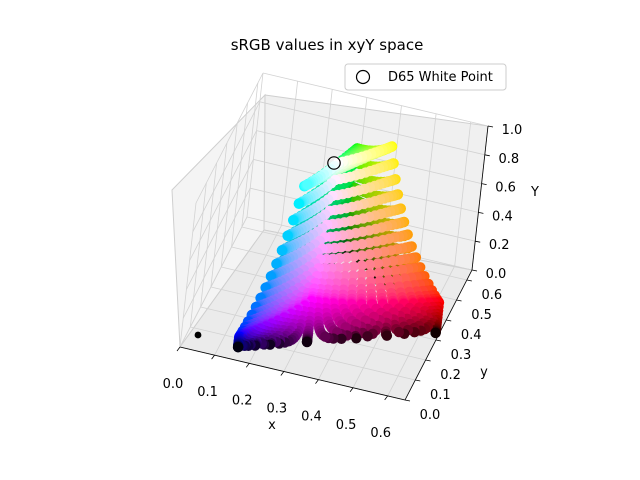 The width and height of the screenshot is (640, 480). What do you see at coordinates (272, 425) in the screenshot?
I see `x-axis-label: x` at bounding box center [272, 425].